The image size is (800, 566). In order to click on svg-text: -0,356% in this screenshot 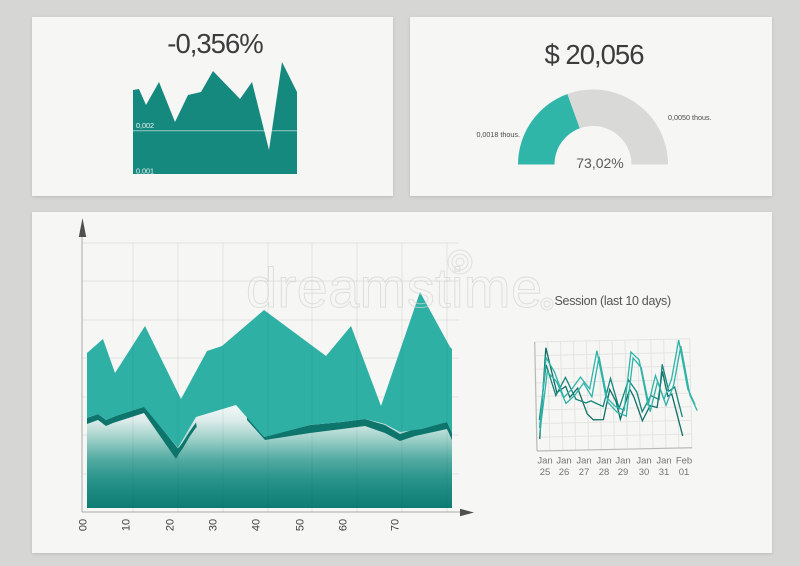, I will do `click(215, 43)`.